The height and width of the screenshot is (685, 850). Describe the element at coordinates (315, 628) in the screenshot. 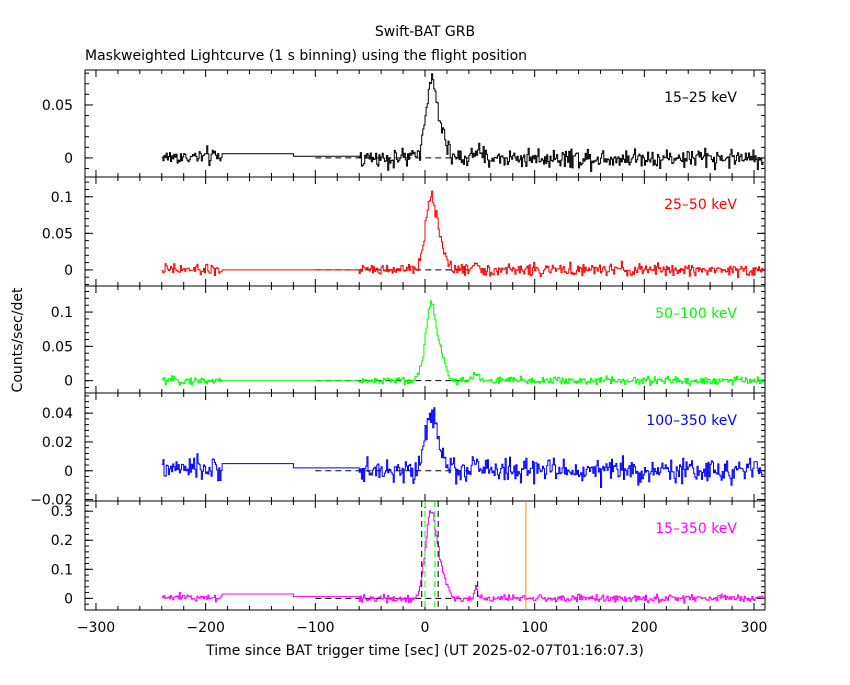

I see `x-tick-label: −100` at that location.